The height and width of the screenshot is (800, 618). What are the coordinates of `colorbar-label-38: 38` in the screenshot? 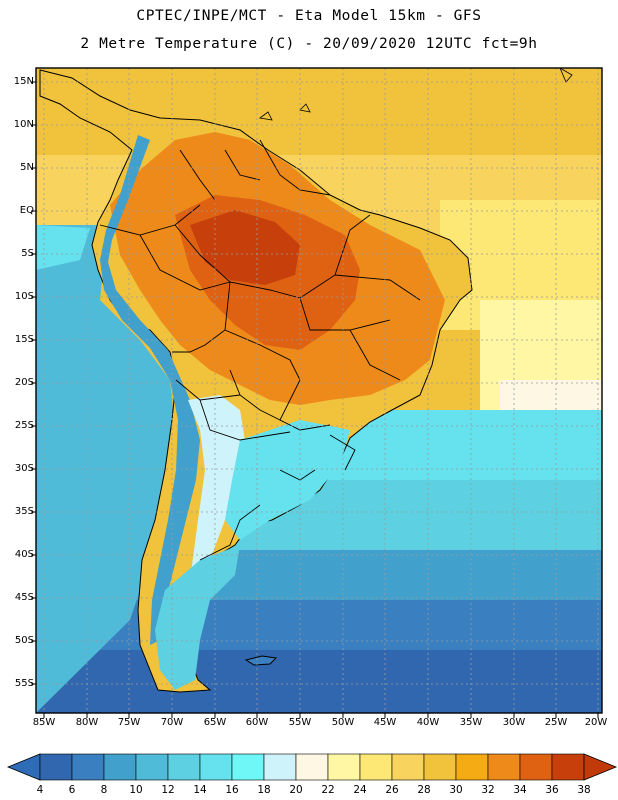 It's located at (584, 790).